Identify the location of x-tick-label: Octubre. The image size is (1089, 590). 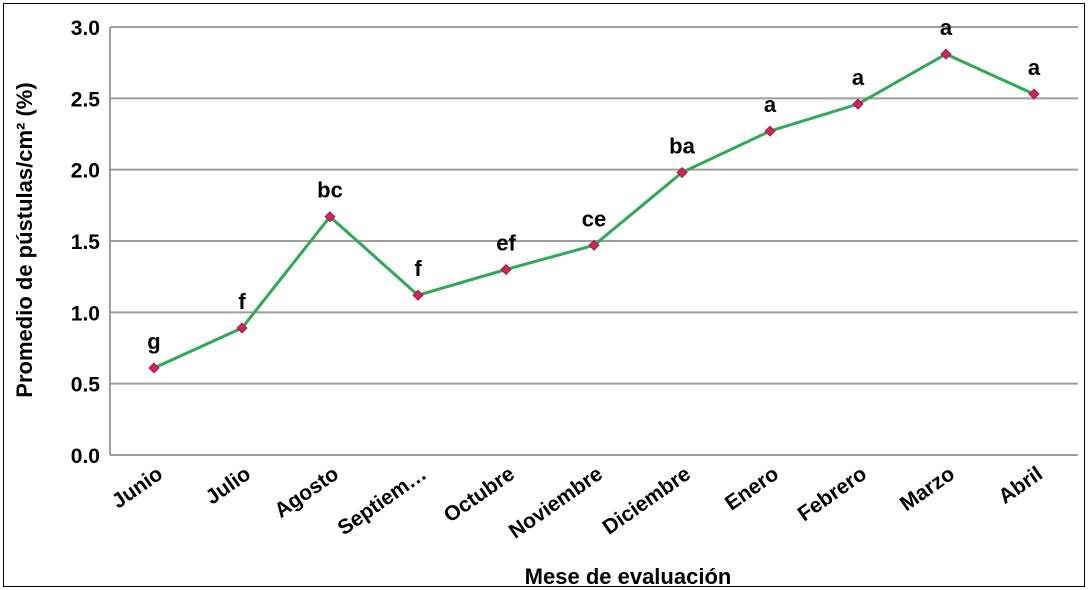
(479, 494).